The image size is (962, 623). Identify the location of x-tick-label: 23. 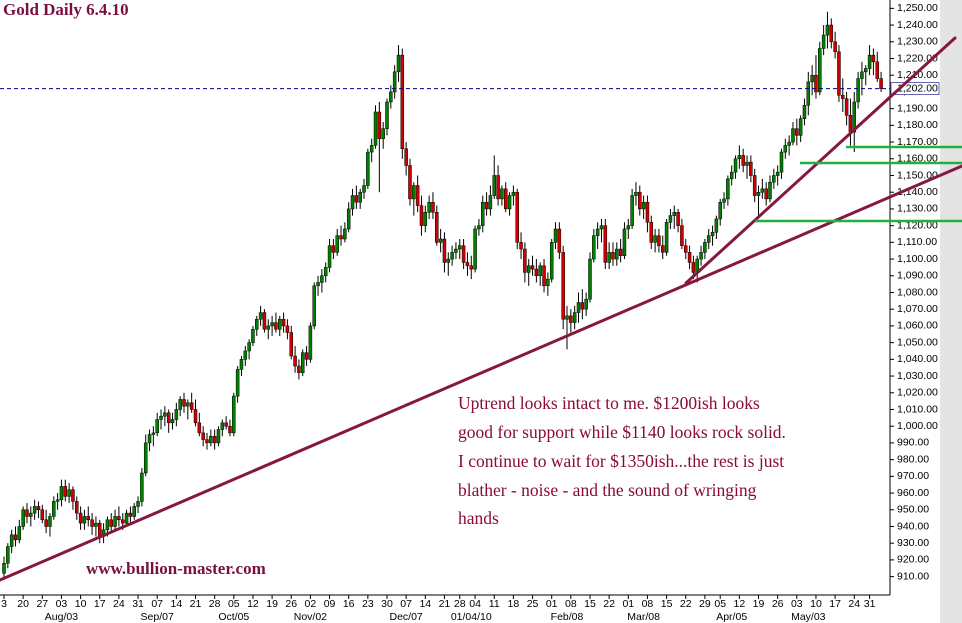
(368, 604).